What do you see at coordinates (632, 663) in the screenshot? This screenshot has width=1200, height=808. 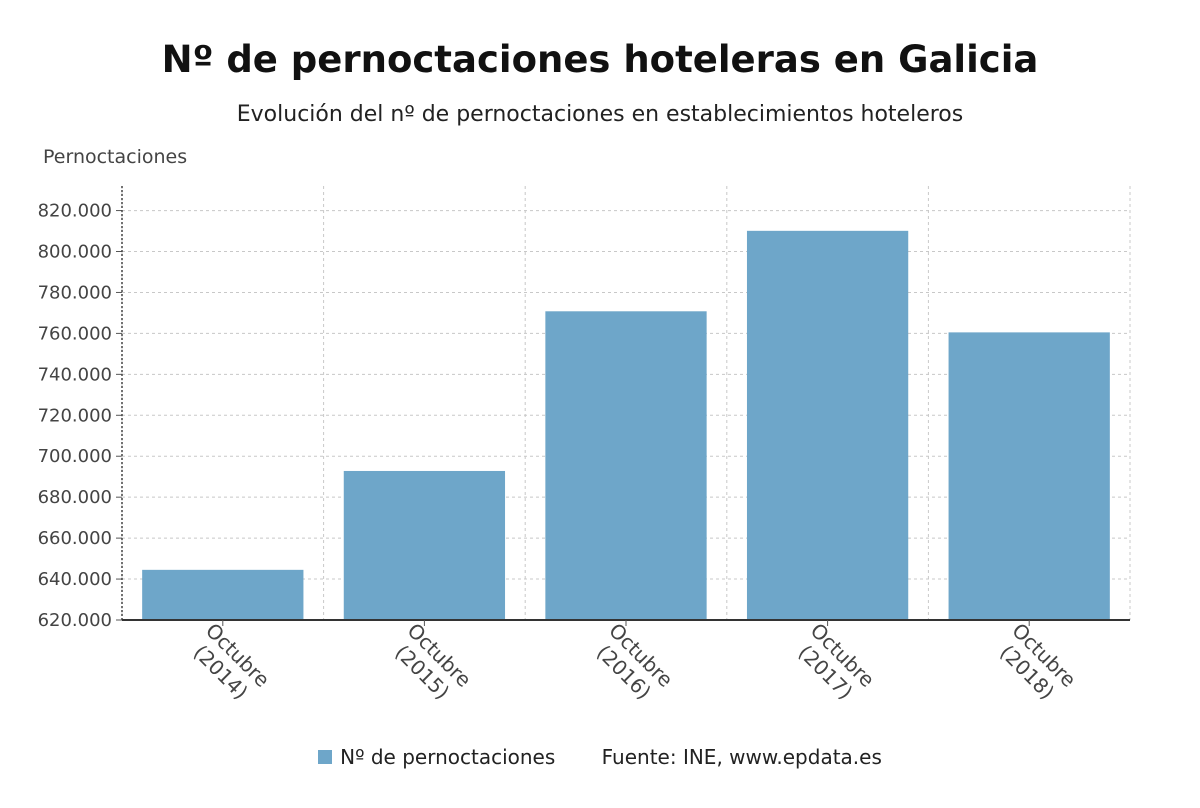 I see `x-tick-label: Octubre(2016)` at bounding box center [632, 663].